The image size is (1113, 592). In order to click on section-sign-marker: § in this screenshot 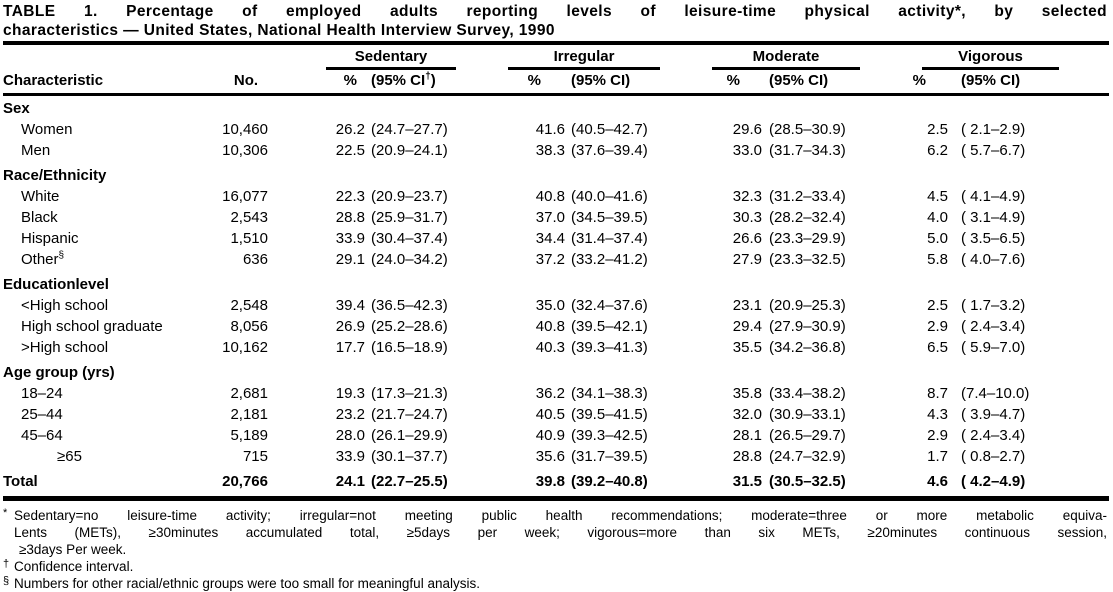, I will do `click(6, 581)`.